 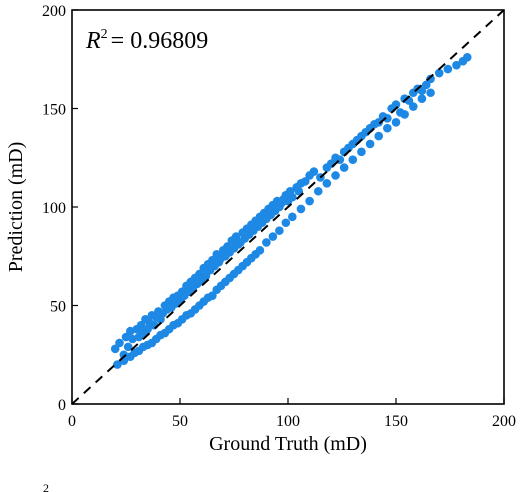 I want to click on y-tick-label: 200, so click(x=54, y=11).